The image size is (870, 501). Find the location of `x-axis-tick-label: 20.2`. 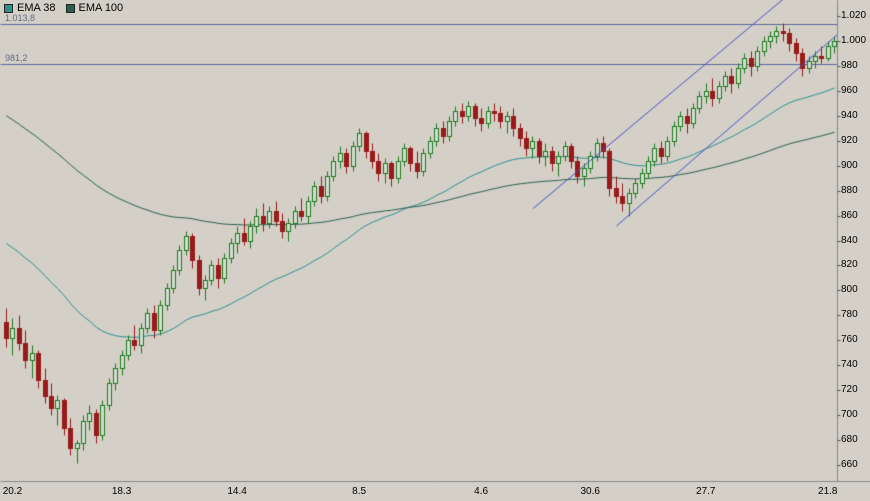

x-axis-tick-label: 20.2 is located at coordinates (12, 491).